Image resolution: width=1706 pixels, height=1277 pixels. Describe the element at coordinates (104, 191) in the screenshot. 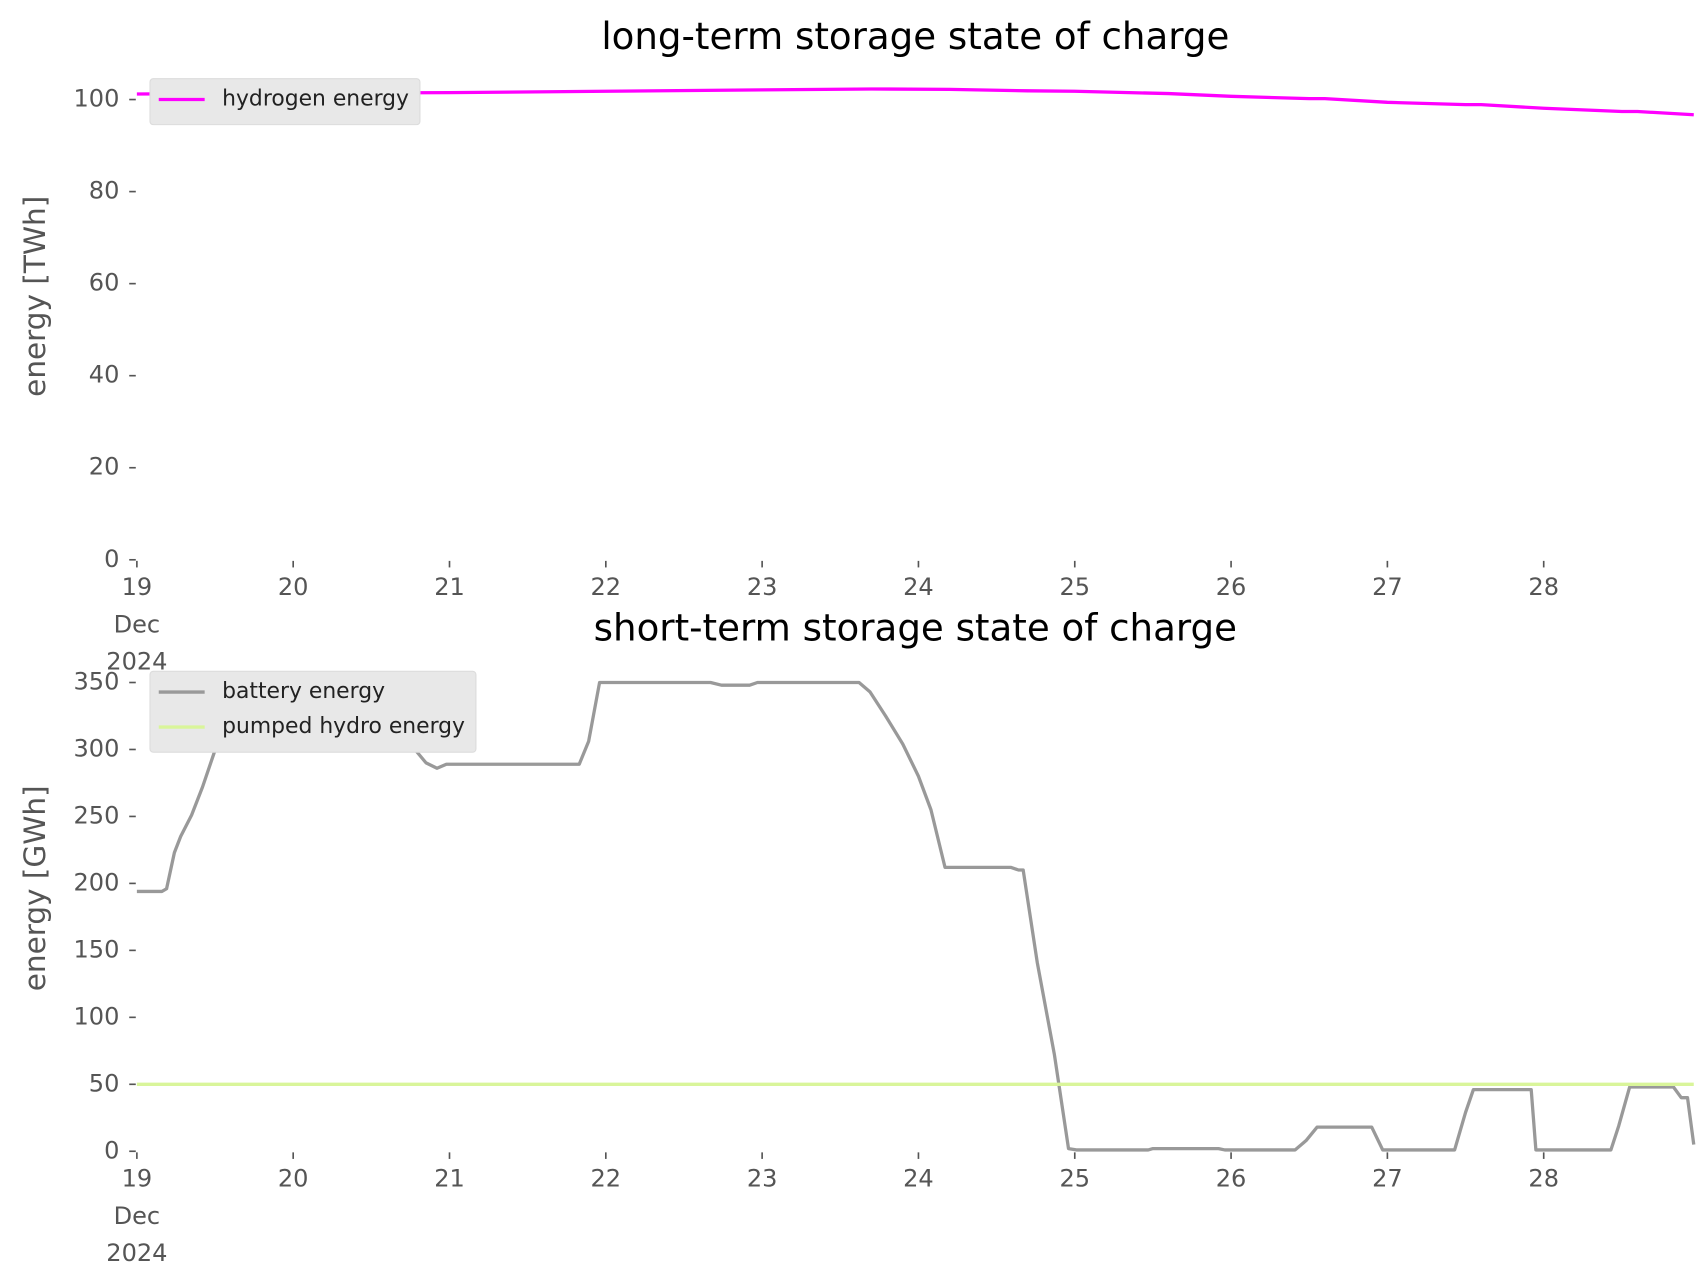

I see `y-tick-label: 80` at that location.